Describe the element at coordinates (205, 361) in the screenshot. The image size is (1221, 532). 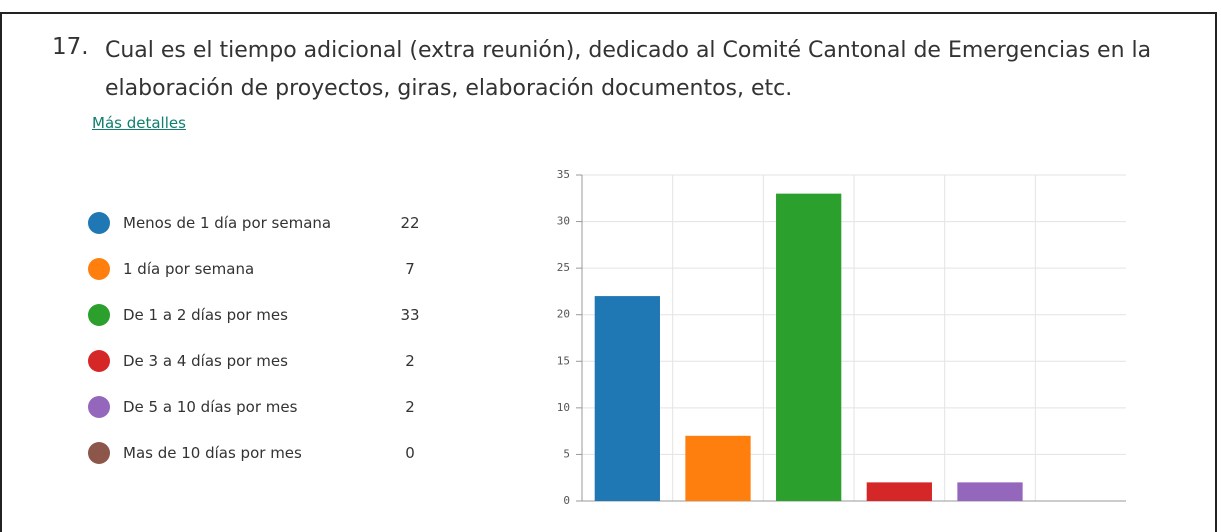
I see `legend-label: De 3 a 4 días por mes` at that location.